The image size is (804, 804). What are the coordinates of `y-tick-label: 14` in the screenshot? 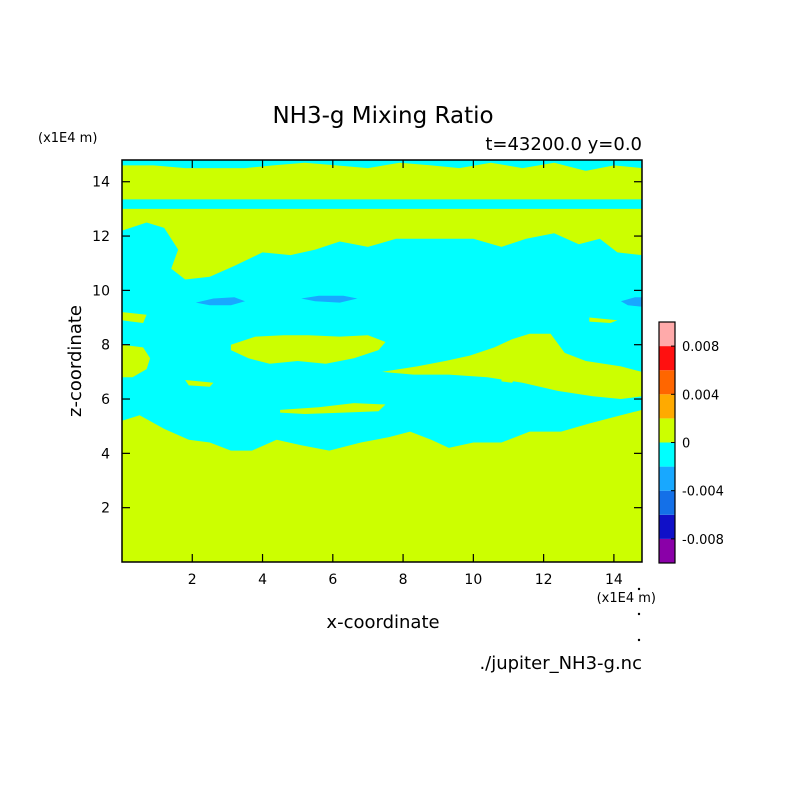 It's located at (101, 183).